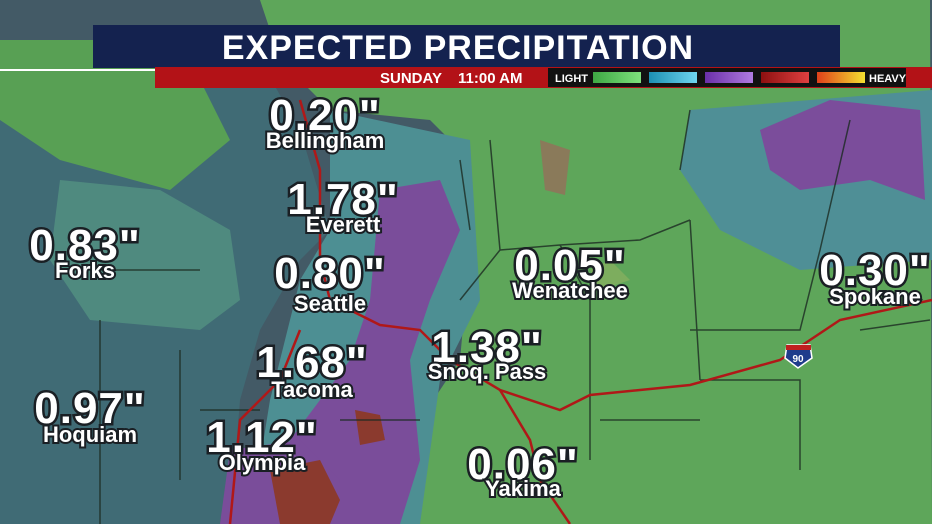  I want to click on precip-amount: 1.68", so click(312, 362).